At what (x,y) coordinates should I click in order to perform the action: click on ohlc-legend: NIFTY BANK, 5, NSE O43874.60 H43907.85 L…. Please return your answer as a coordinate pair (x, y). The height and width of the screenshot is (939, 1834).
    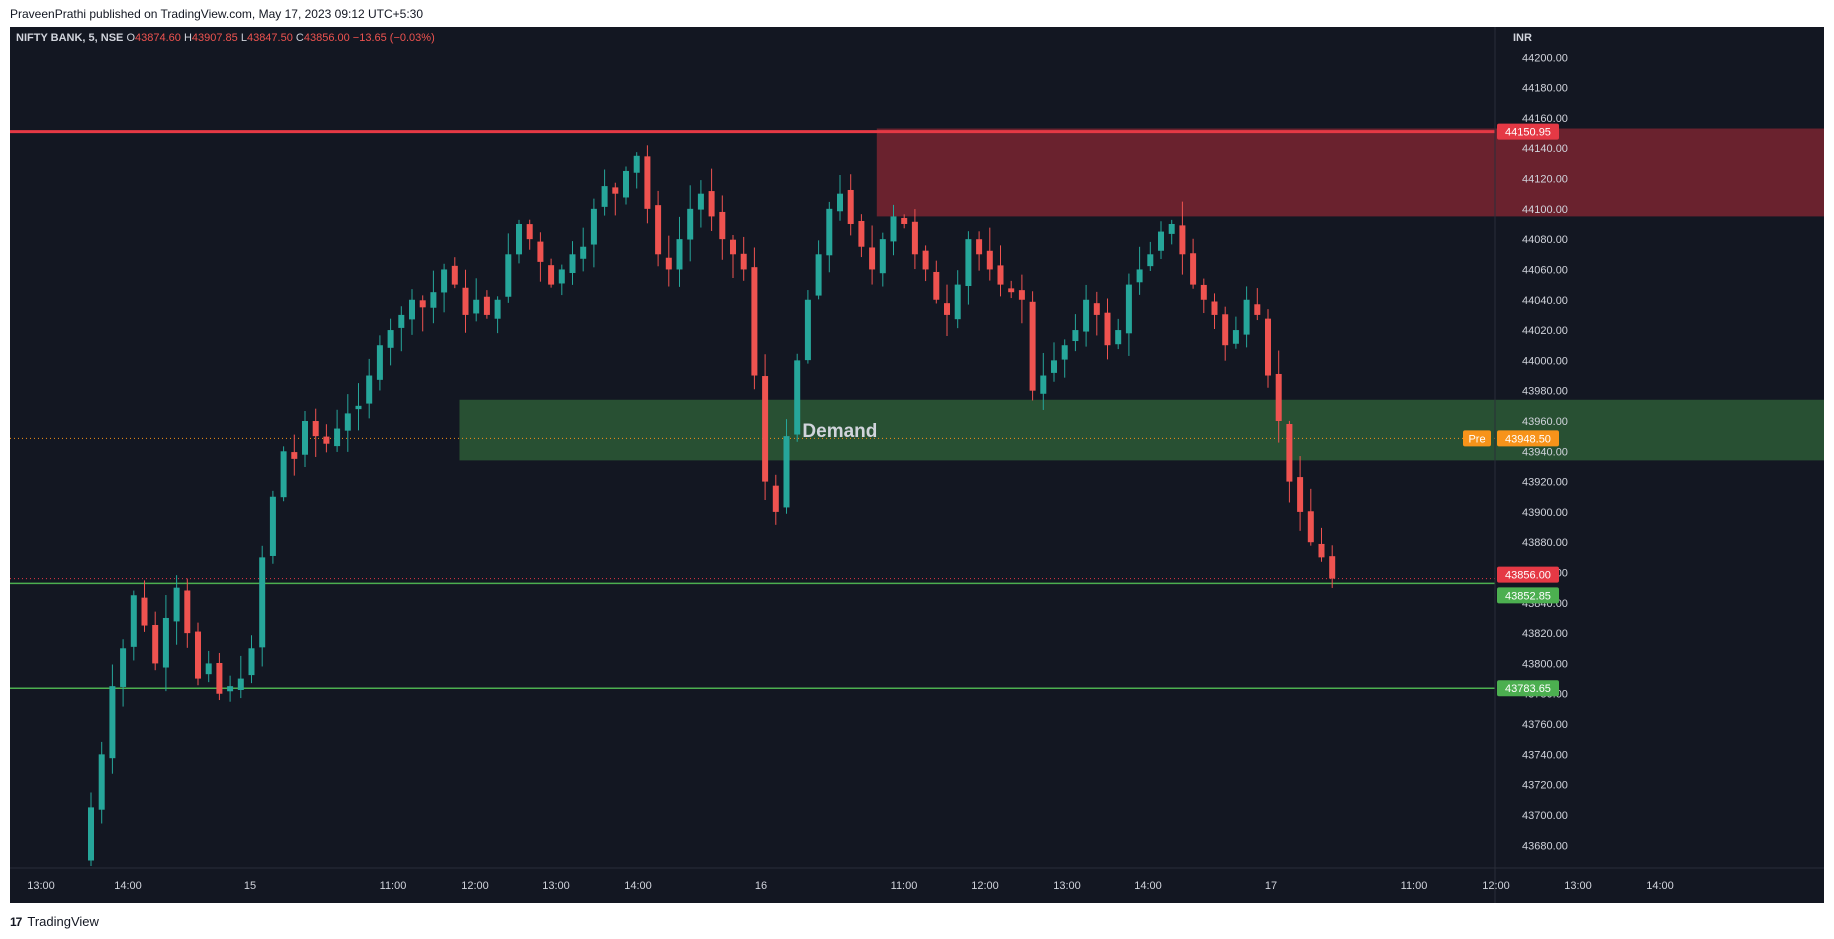
    Looking at the image, I should click on (225, 38).